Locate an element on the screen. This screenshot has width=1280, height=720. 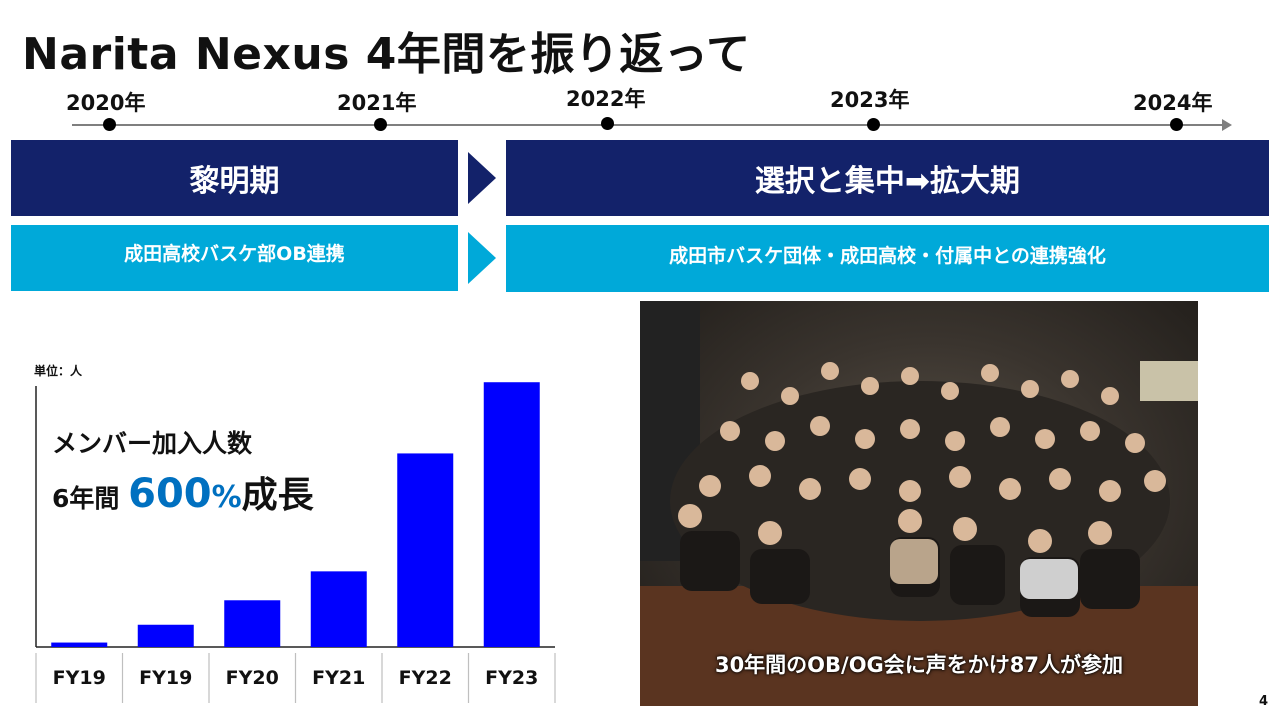
phase1-desc: 成田高校バスケ部OB連携 is located at coordinates (234, 253).